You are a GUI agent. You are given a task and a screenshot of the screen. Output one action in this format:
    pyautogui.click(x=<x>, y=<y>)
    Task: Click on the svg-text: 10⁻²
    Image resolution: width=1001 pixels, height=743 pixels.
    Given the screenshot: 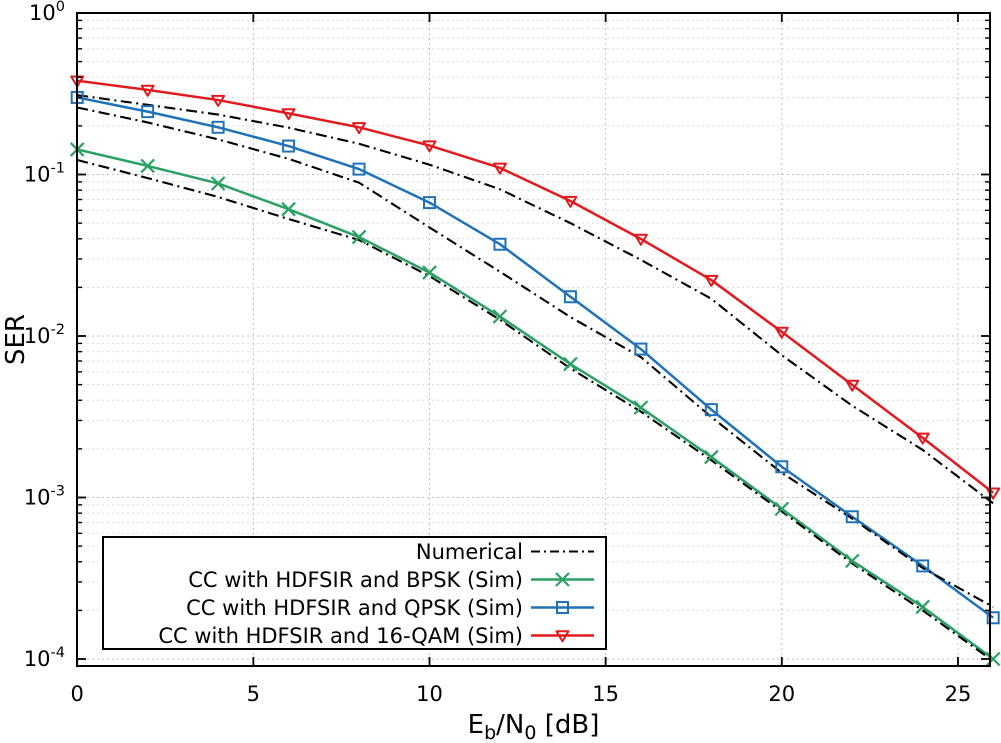 What is the action you would take?
    pyautogui.click(x=44, y=335)
    